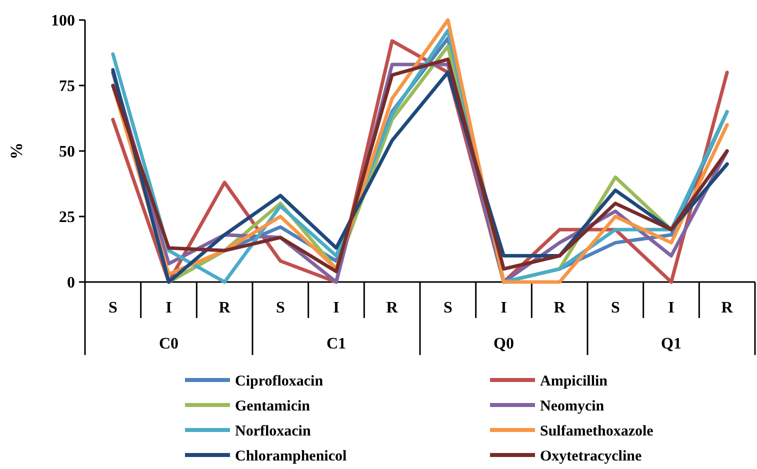  I want to click on legend-label: Oxytetracycline, so click(591, 456).